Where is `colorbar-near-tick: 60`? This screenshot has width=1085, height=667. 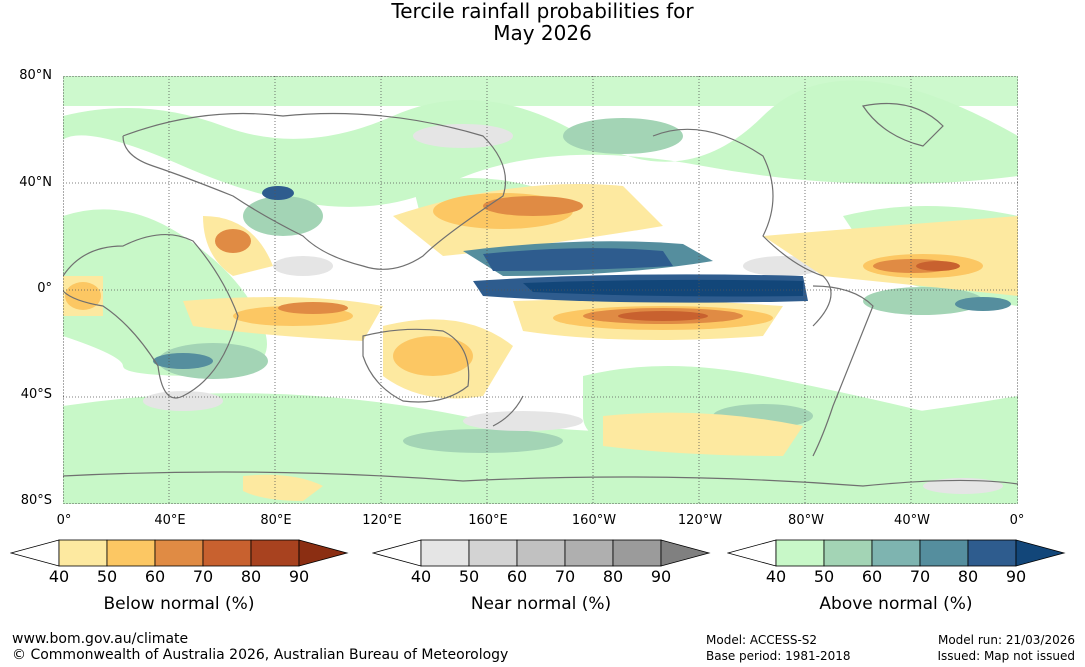
colorbar-near-tick: 60 is located at coordinates (517, 576).